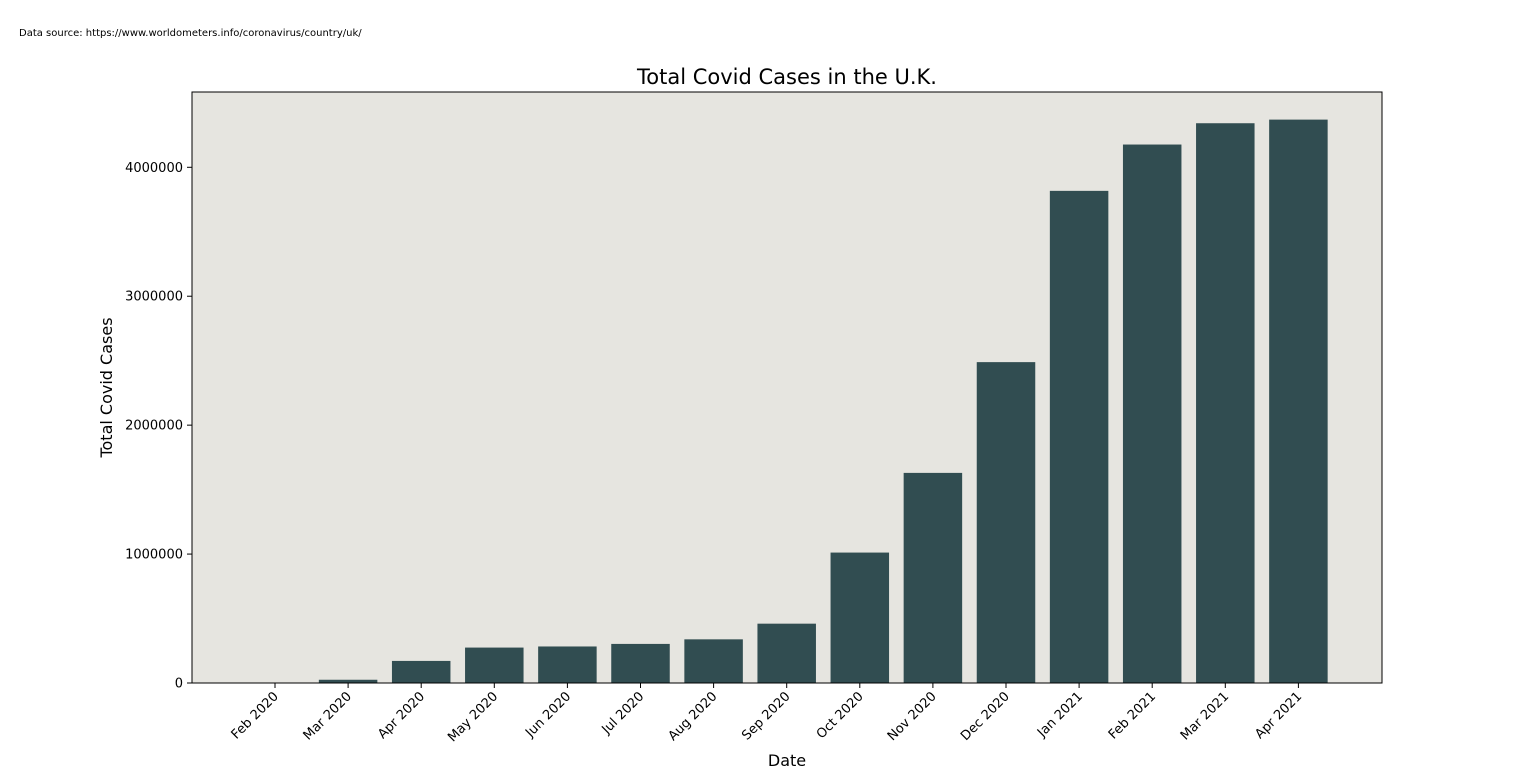  Describe the element at coordinates (106, 387) in the screenshot. I see `y-axis-title: Total Covid Cases` at that location.